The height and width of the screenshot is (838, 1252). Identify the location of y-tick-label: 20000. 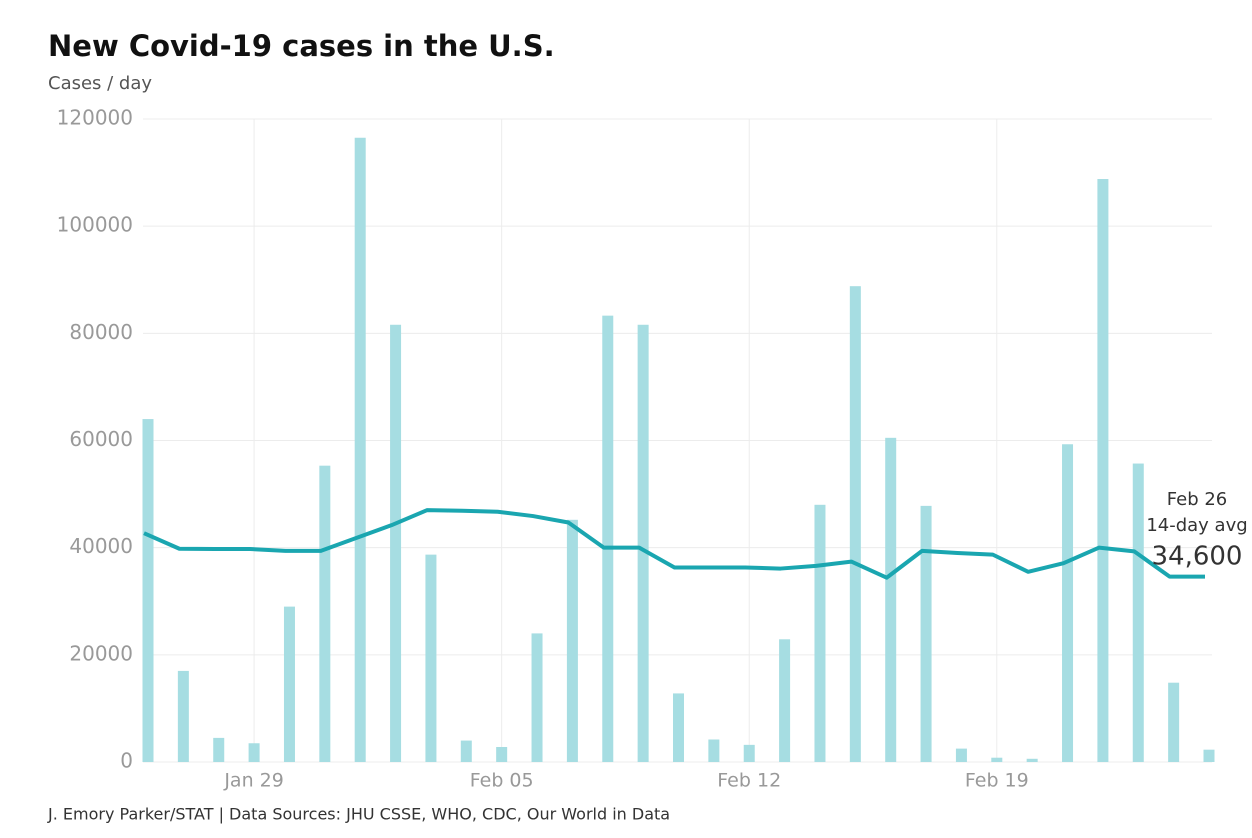
(101, 653).